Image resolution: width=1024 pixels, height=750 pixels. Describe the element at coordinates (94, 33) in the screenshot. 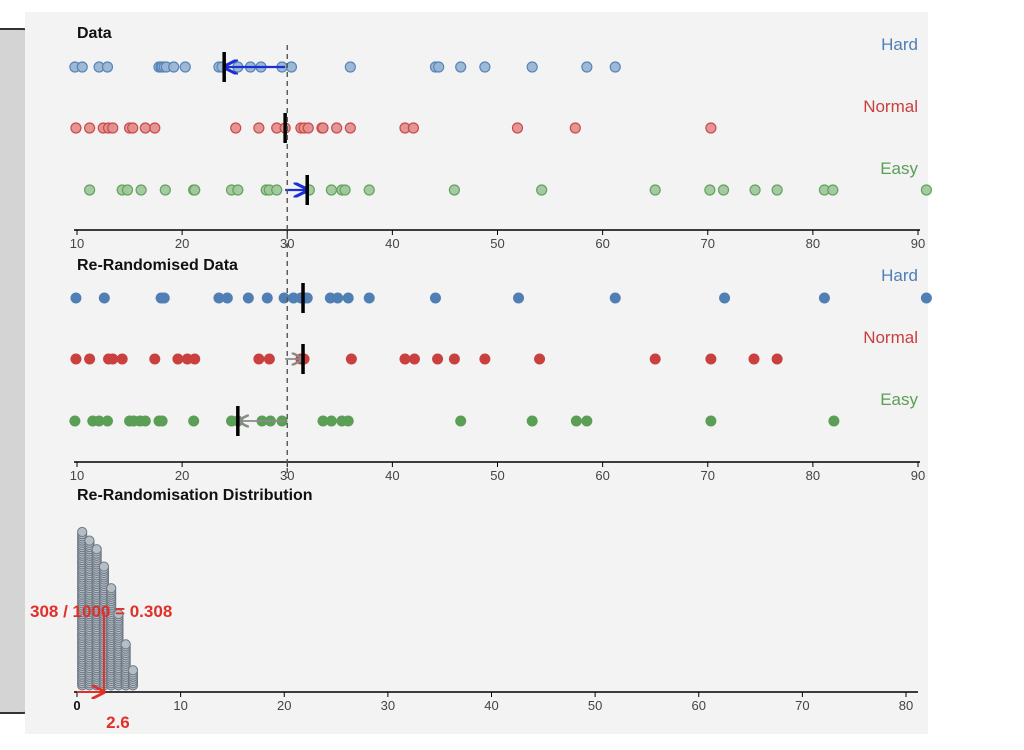

I see `data-title: Data` at that location.